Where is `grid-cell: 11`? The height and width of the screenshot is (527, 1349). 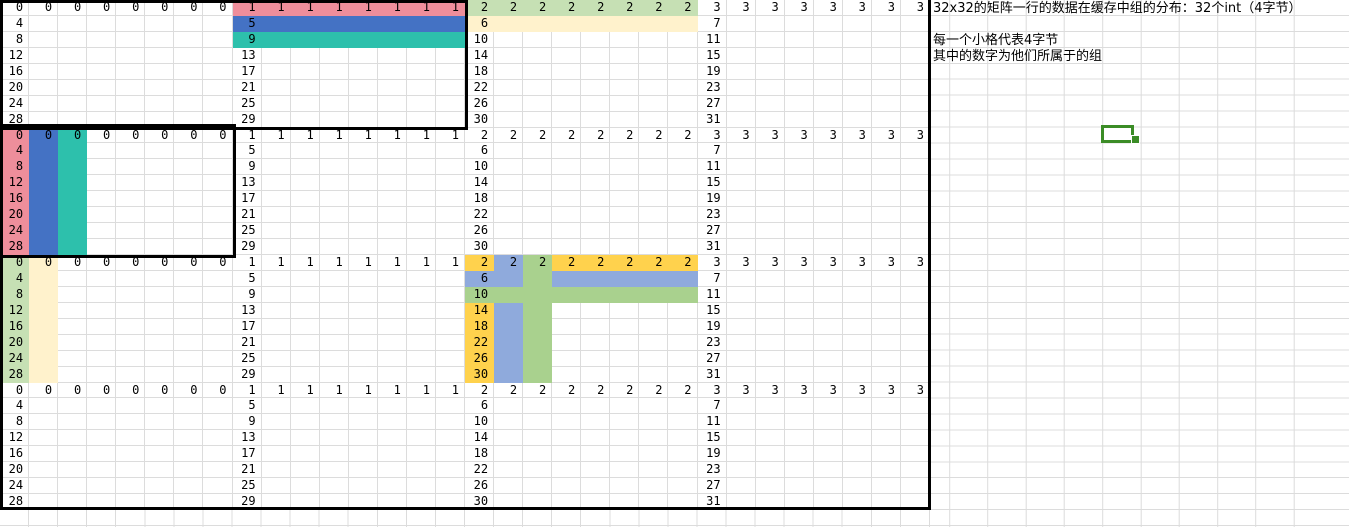 grid-cell: 11 is located at coordinates (712, 39).